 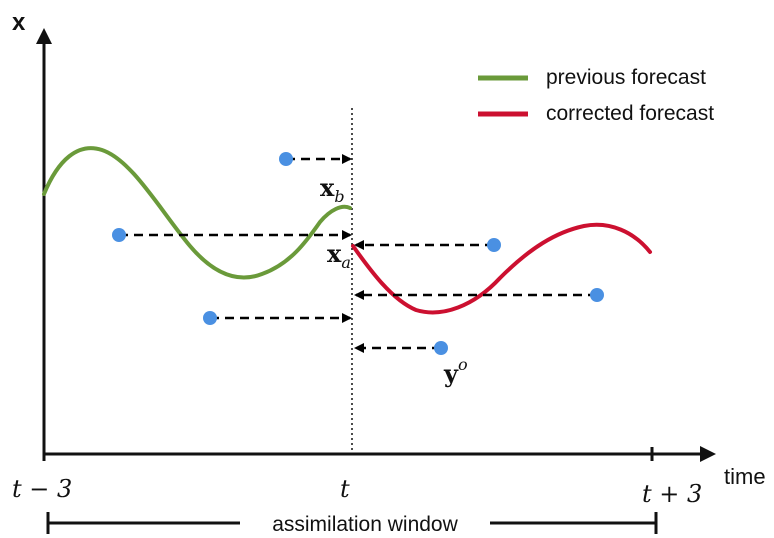 I want to click on observation-label: yo, so click(x=455, y=371).